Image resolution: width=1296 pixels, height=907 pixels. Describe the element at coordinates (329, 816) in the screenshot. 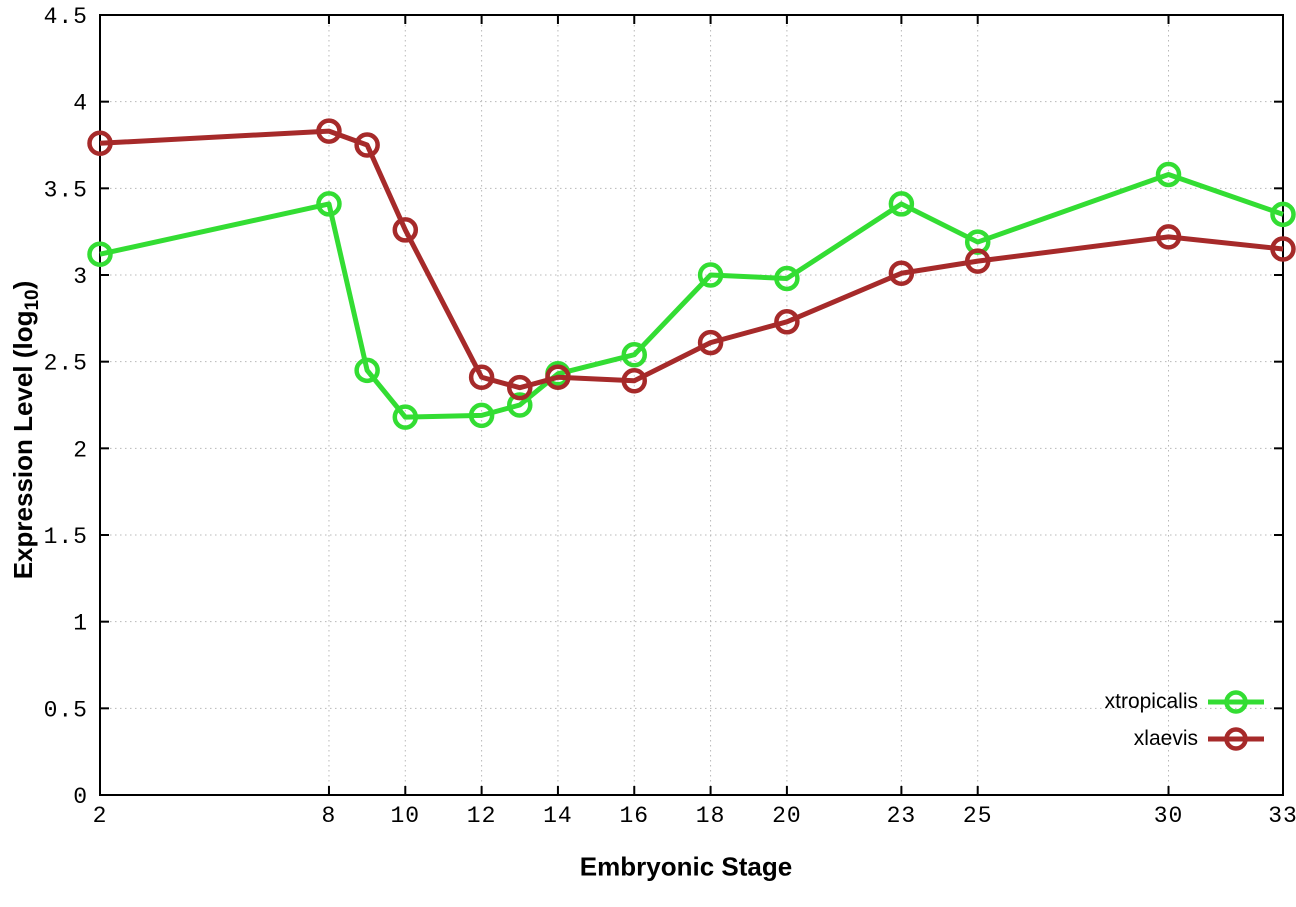

I see `x-tick-label: 8` at that location.